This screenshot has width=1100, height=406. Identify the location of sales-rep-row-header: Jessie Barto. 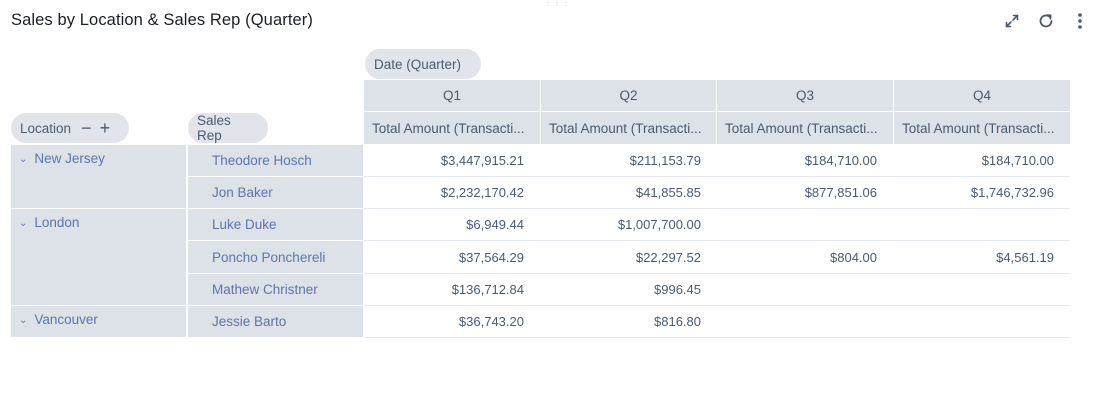
(275, 321).